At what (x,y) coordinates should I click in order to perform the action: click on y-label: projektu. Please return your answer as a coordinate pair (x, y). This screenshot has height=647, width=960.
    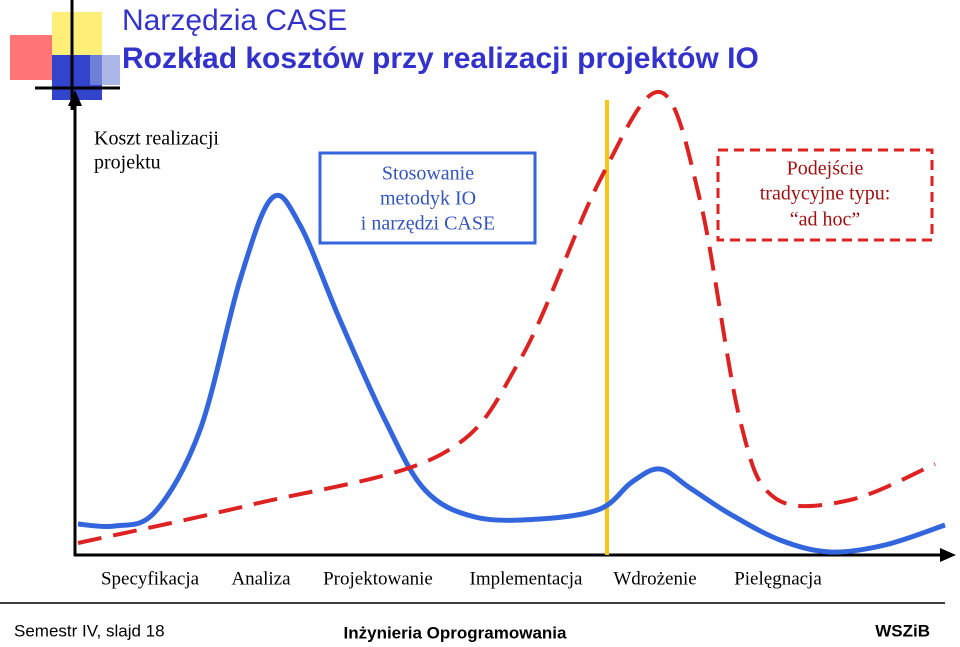
    Looking at the image, I should click on (127, 163).